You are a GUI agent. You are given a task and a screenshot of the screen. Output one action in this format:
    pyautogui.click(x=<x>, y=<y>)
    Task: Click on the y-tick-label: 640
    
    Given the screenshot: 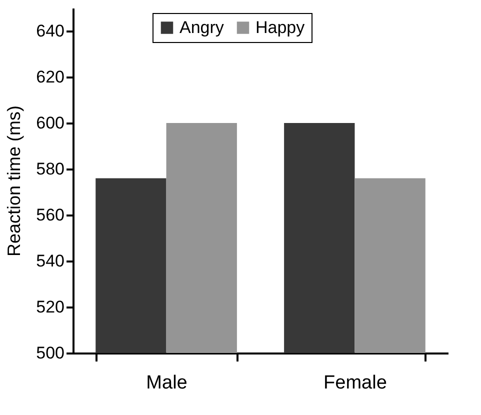 What is the action you would take?
    pyautogui.click(x=50, y=31)
    